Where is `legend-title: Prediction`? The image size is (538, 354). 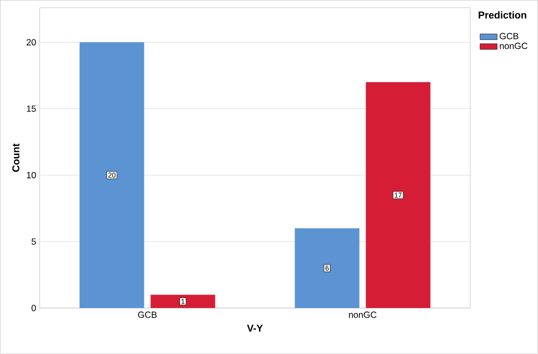
legend-title: Prediction is located at coordinates (502, 15).